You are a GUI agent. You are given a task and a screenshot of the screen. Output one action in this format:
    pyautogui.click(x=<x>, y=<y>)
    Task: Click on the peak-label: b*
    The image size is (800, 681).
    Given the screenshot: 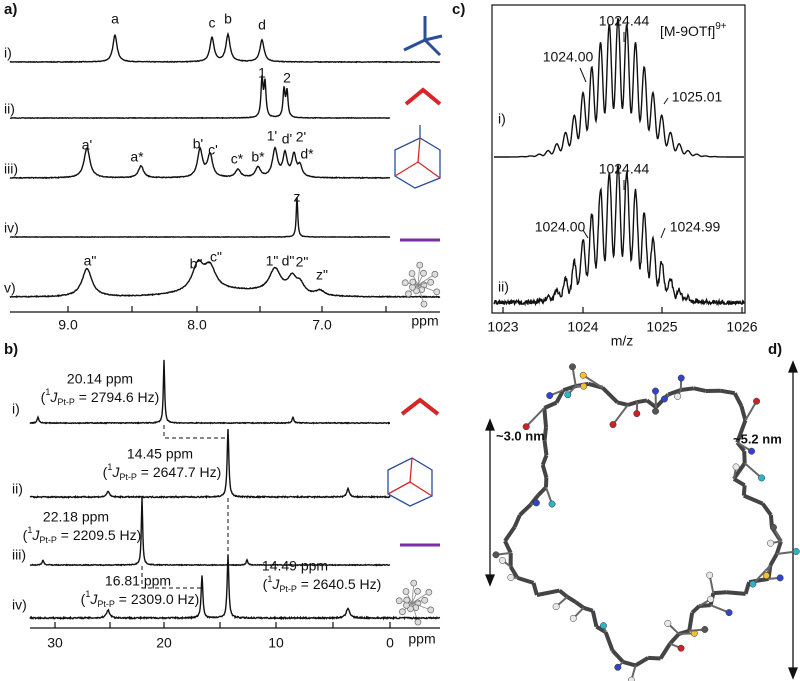 What is the action you would take?
    pyautogui.click(x=258, y=157)
    